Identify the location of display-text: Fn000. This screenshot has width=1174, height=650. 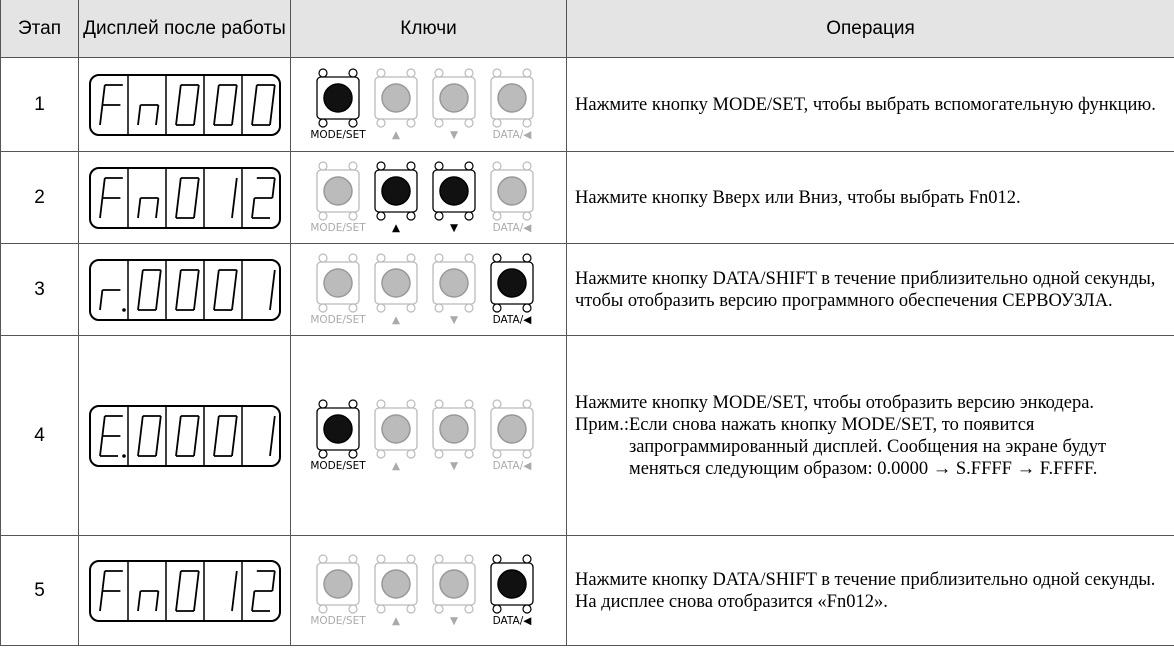
(187, 104).